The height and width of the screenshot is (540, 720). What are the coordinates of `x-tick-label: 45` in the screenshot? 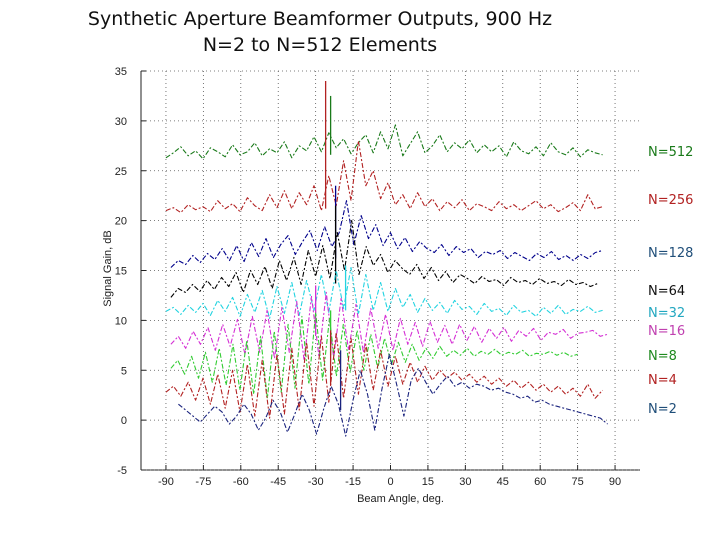 It's located at (503, 482).